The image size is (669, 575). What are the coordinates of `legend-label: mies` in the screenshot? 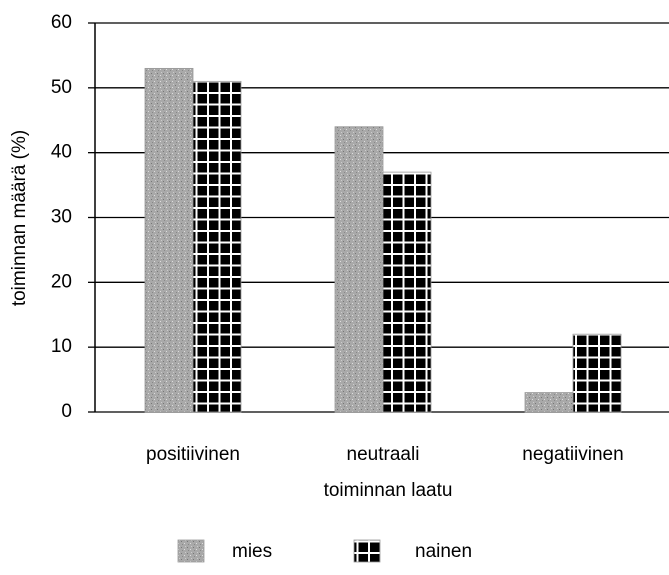 It's located at (252, 551).